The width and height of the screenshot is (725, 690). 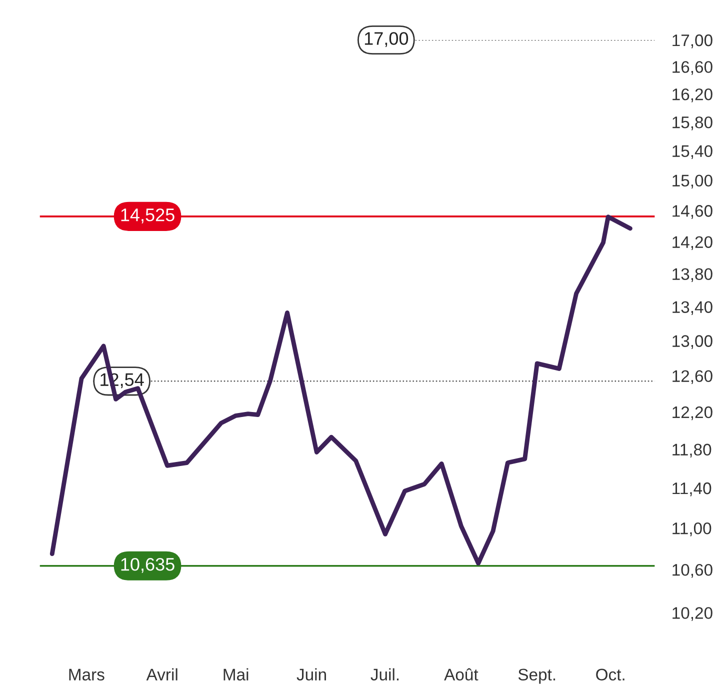 I want to click on x-tick-label: Mars, so click(x=86, y=674).